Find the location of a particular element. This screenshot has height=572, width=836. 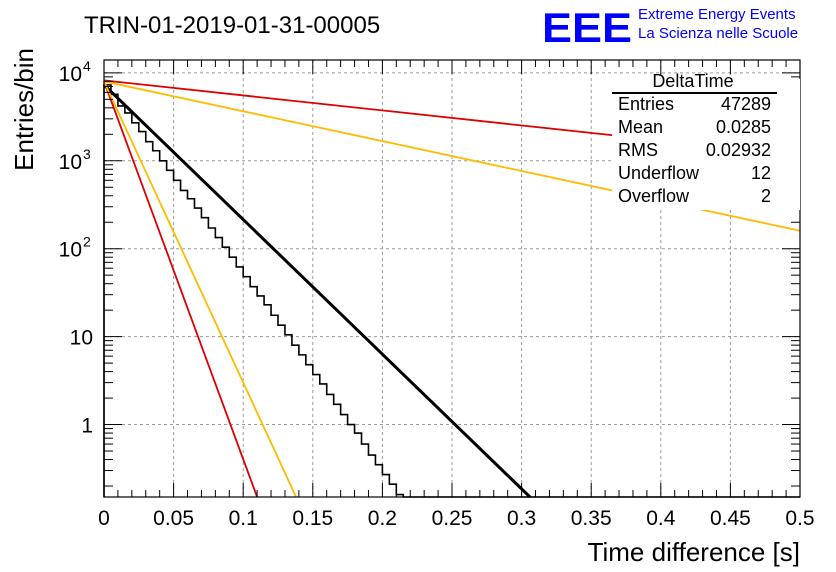

x-tick-label: 0.15 is located at coordinates (312, 518).